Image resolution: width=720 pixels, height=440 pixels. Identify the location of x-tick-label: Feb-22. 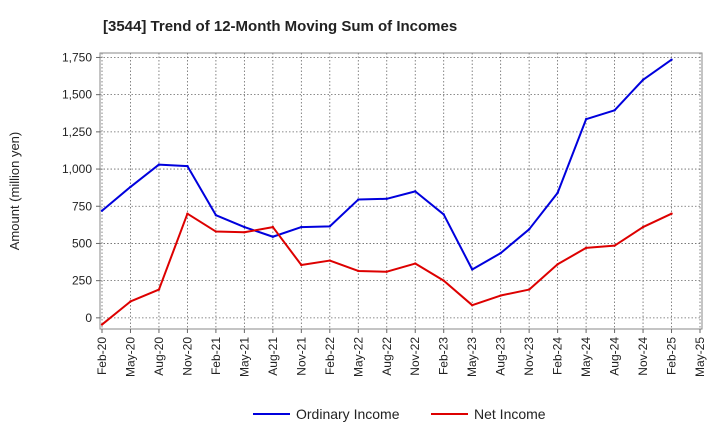
(330, 356).